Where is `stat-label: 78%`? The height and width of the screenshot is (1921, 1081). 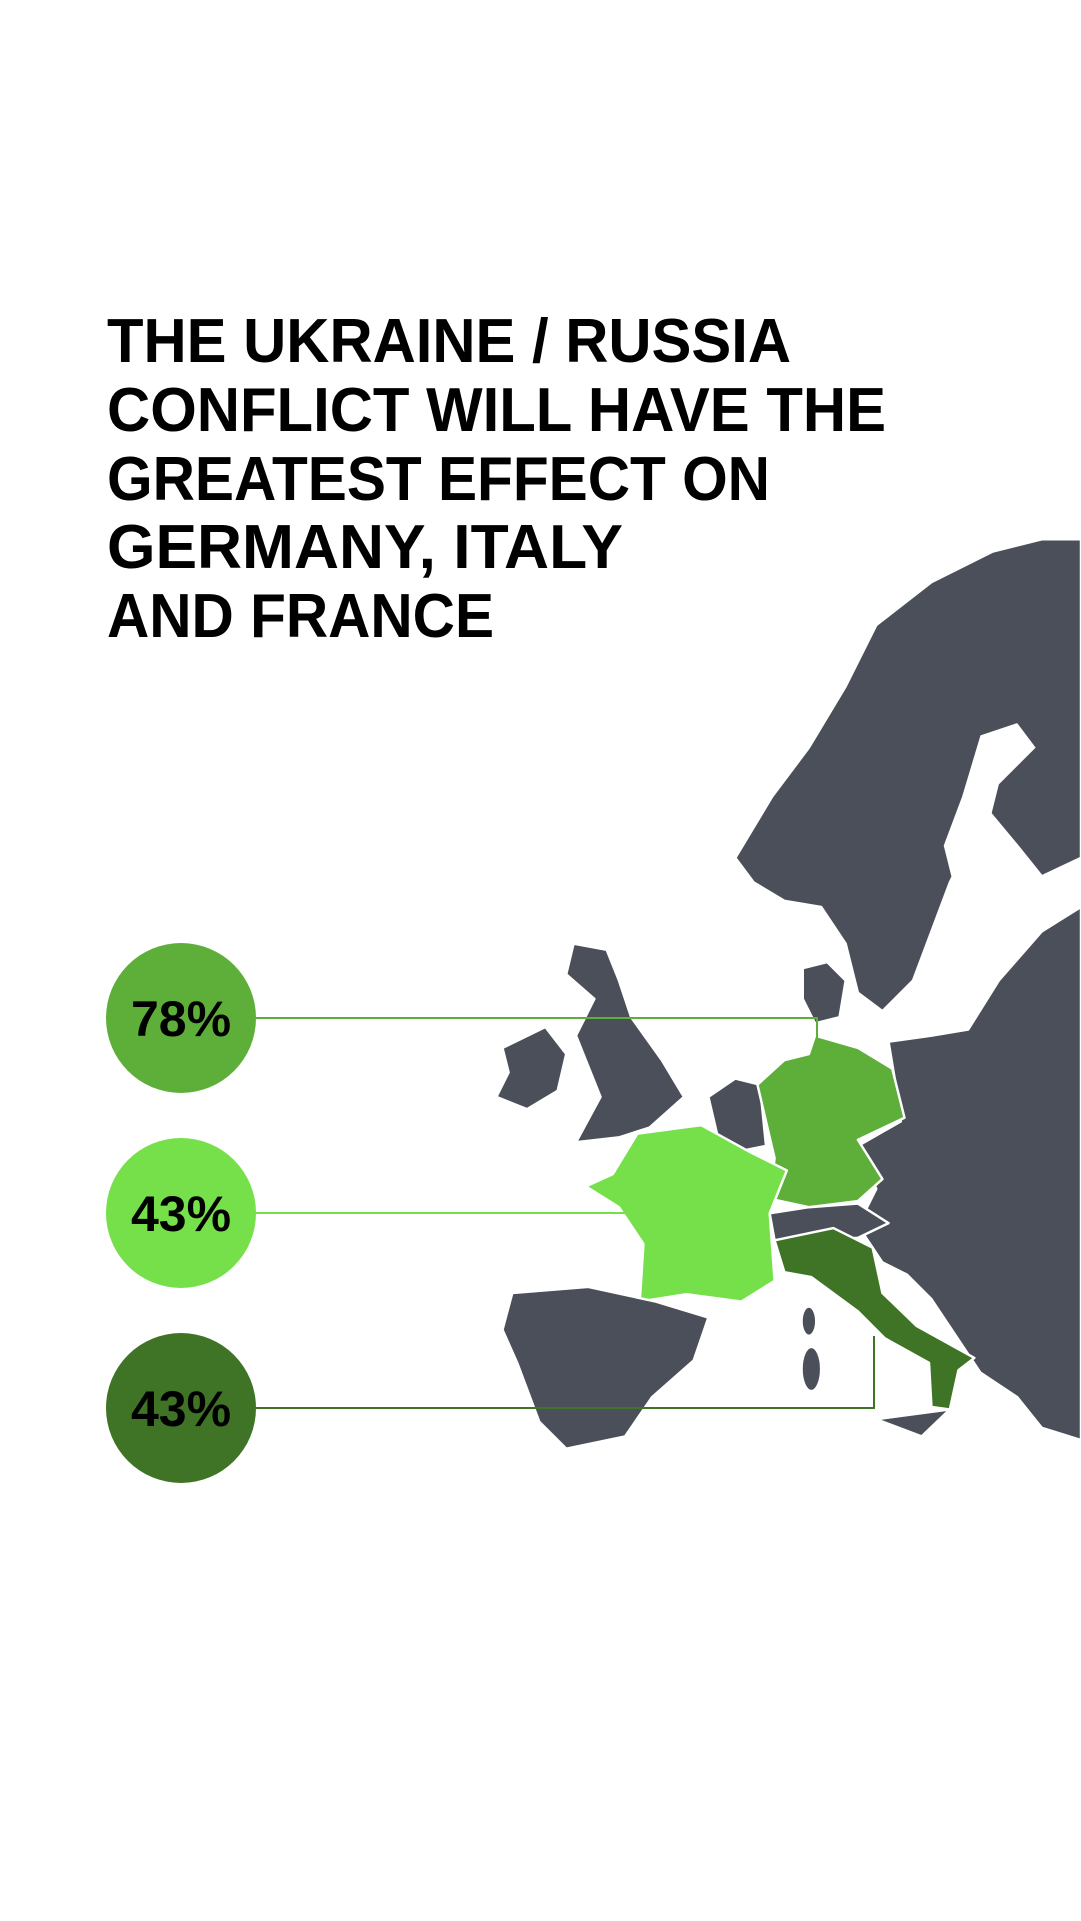 stat-label: 78% is located at coordinates (181, 1019).